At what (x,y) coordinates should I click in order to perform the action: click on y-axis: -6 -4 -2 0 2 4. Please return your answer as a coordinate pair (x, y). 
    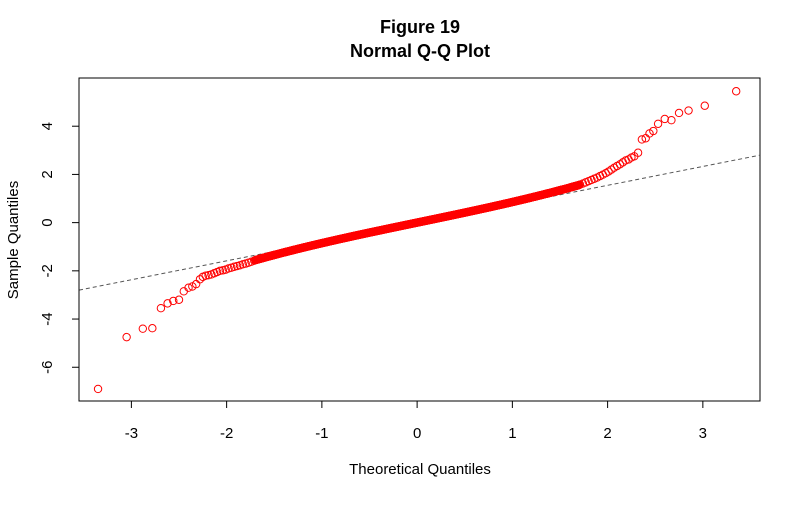
    Looking at the image, I should click on (59, 248).